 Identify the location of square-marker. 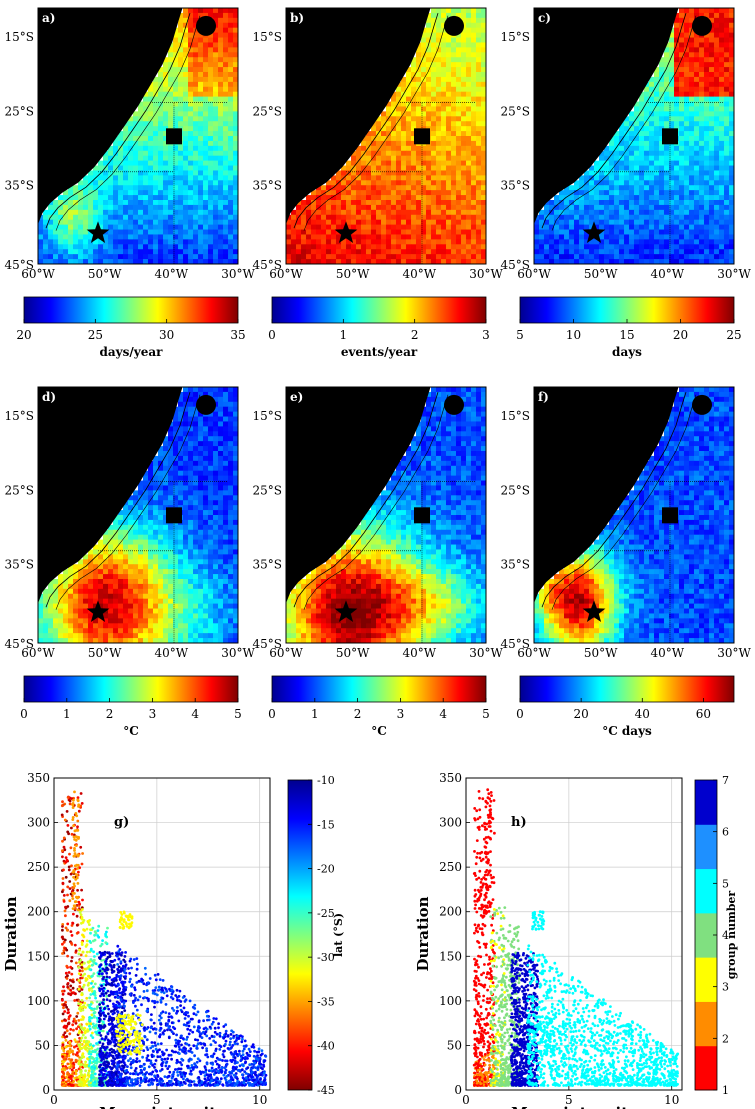
(670, 136).